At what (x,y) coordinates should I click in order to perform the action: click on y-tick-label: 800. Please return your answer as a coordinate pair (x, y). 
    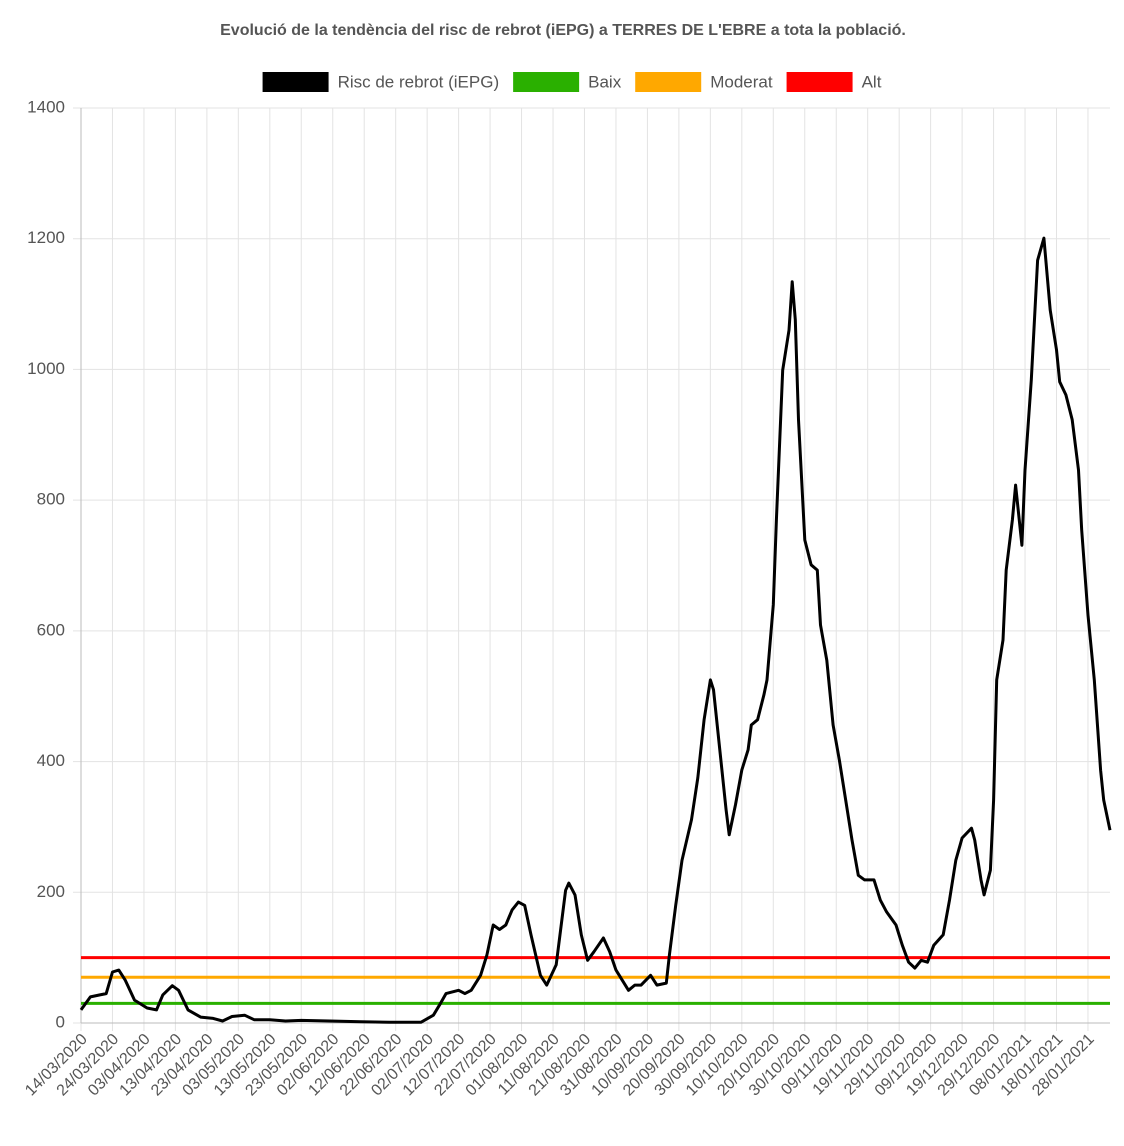
    Looking at the image, I should click on (51, 499).